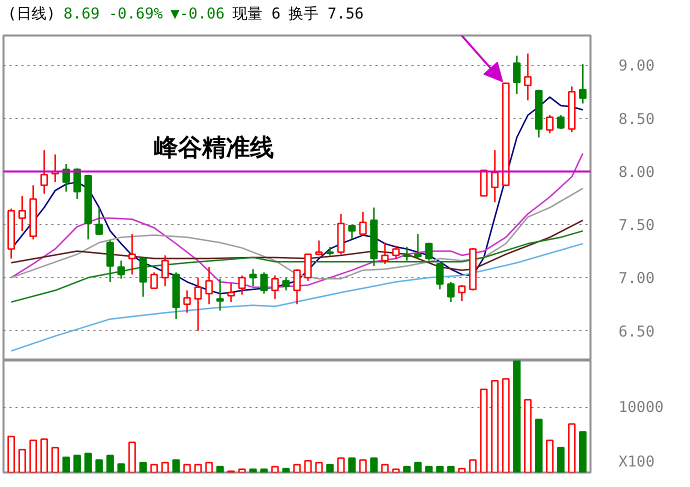 Image resolution: width=690 pixels, height=487 pixels. I want to click on y-tick-label: 7.50, so click(636, 225).